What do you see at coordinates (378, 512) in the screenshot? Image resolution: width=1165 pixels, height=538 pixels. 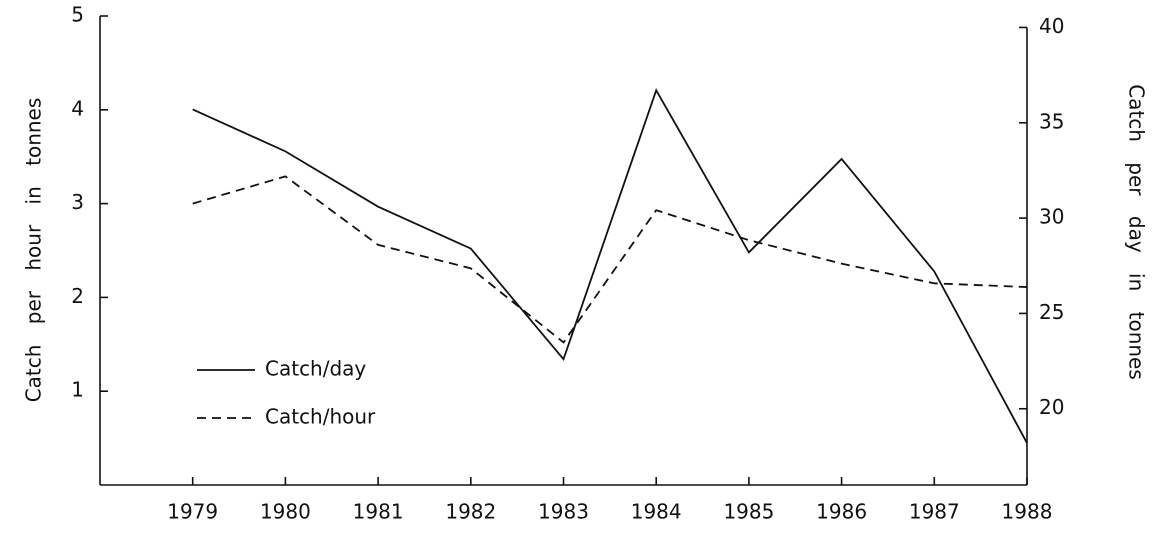 I see `x-tick-label: 1981` at bounding box center [378, 512].